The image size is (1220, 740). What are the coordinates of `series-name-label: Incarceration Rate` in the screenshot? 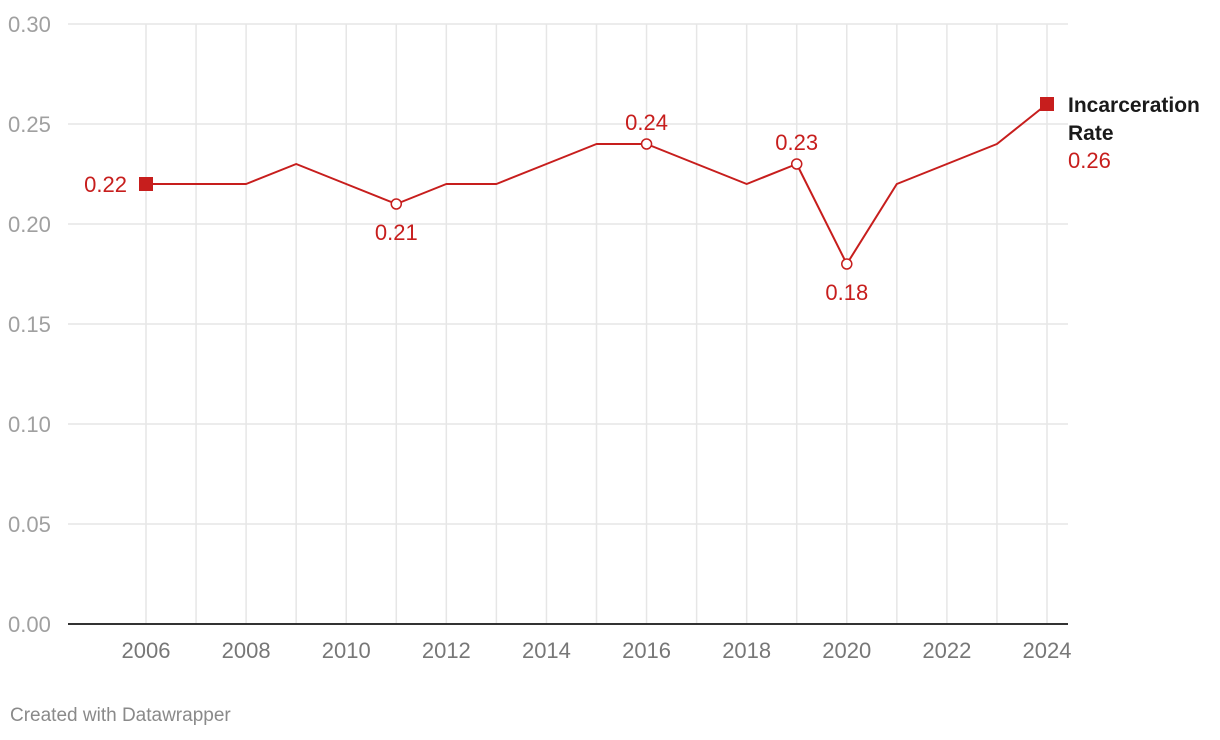 It's located at (1134, 119).